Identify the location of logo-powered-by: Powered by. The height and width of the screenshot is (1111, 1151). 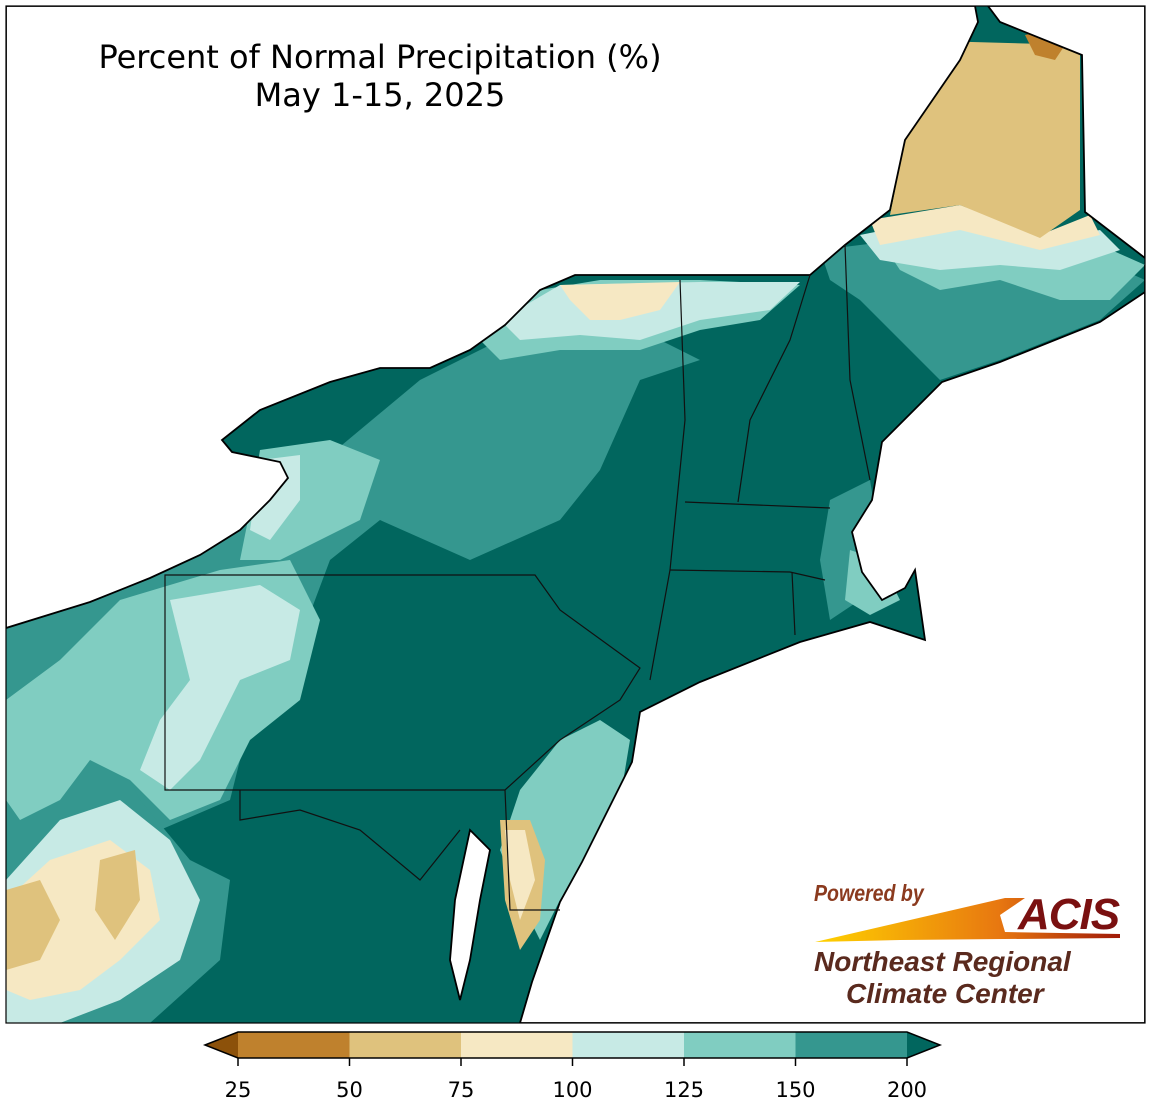
(869, 893).